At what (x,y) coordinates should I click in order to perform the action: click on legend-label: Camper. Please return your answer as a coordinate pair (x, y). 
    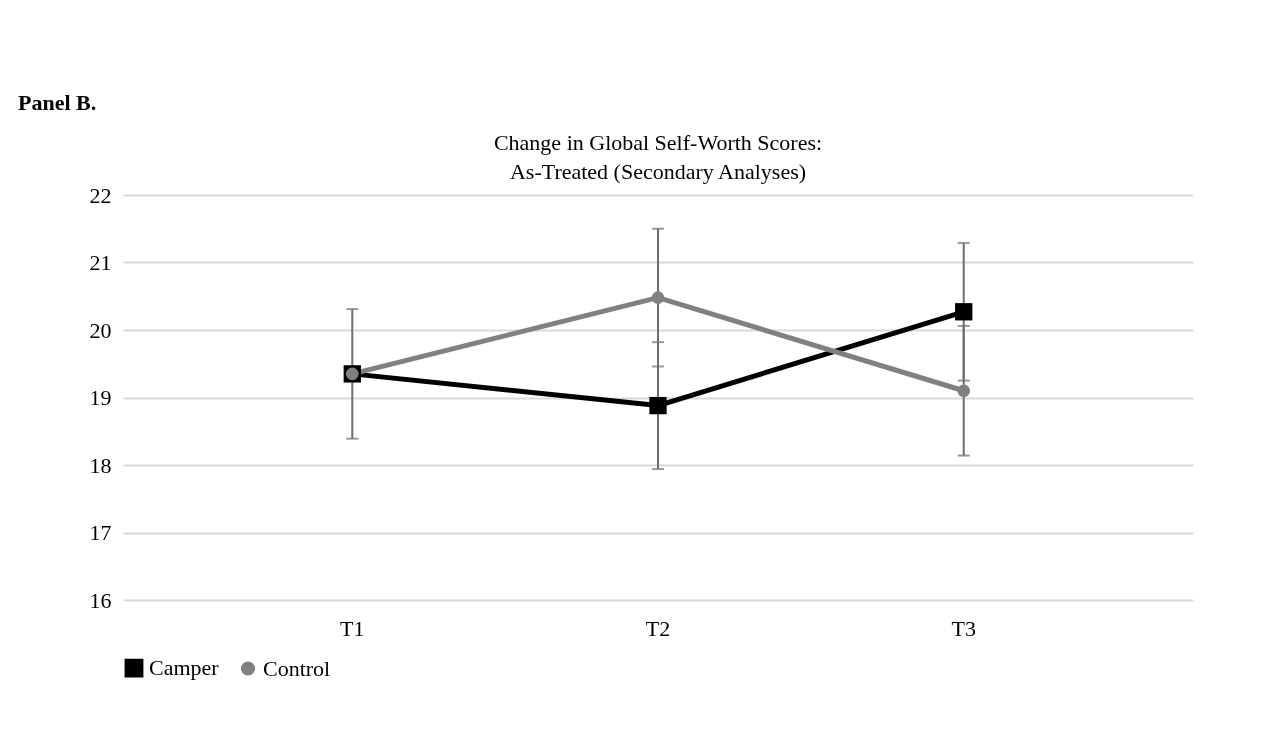
    Looking at the image, I should click on (184, 668).